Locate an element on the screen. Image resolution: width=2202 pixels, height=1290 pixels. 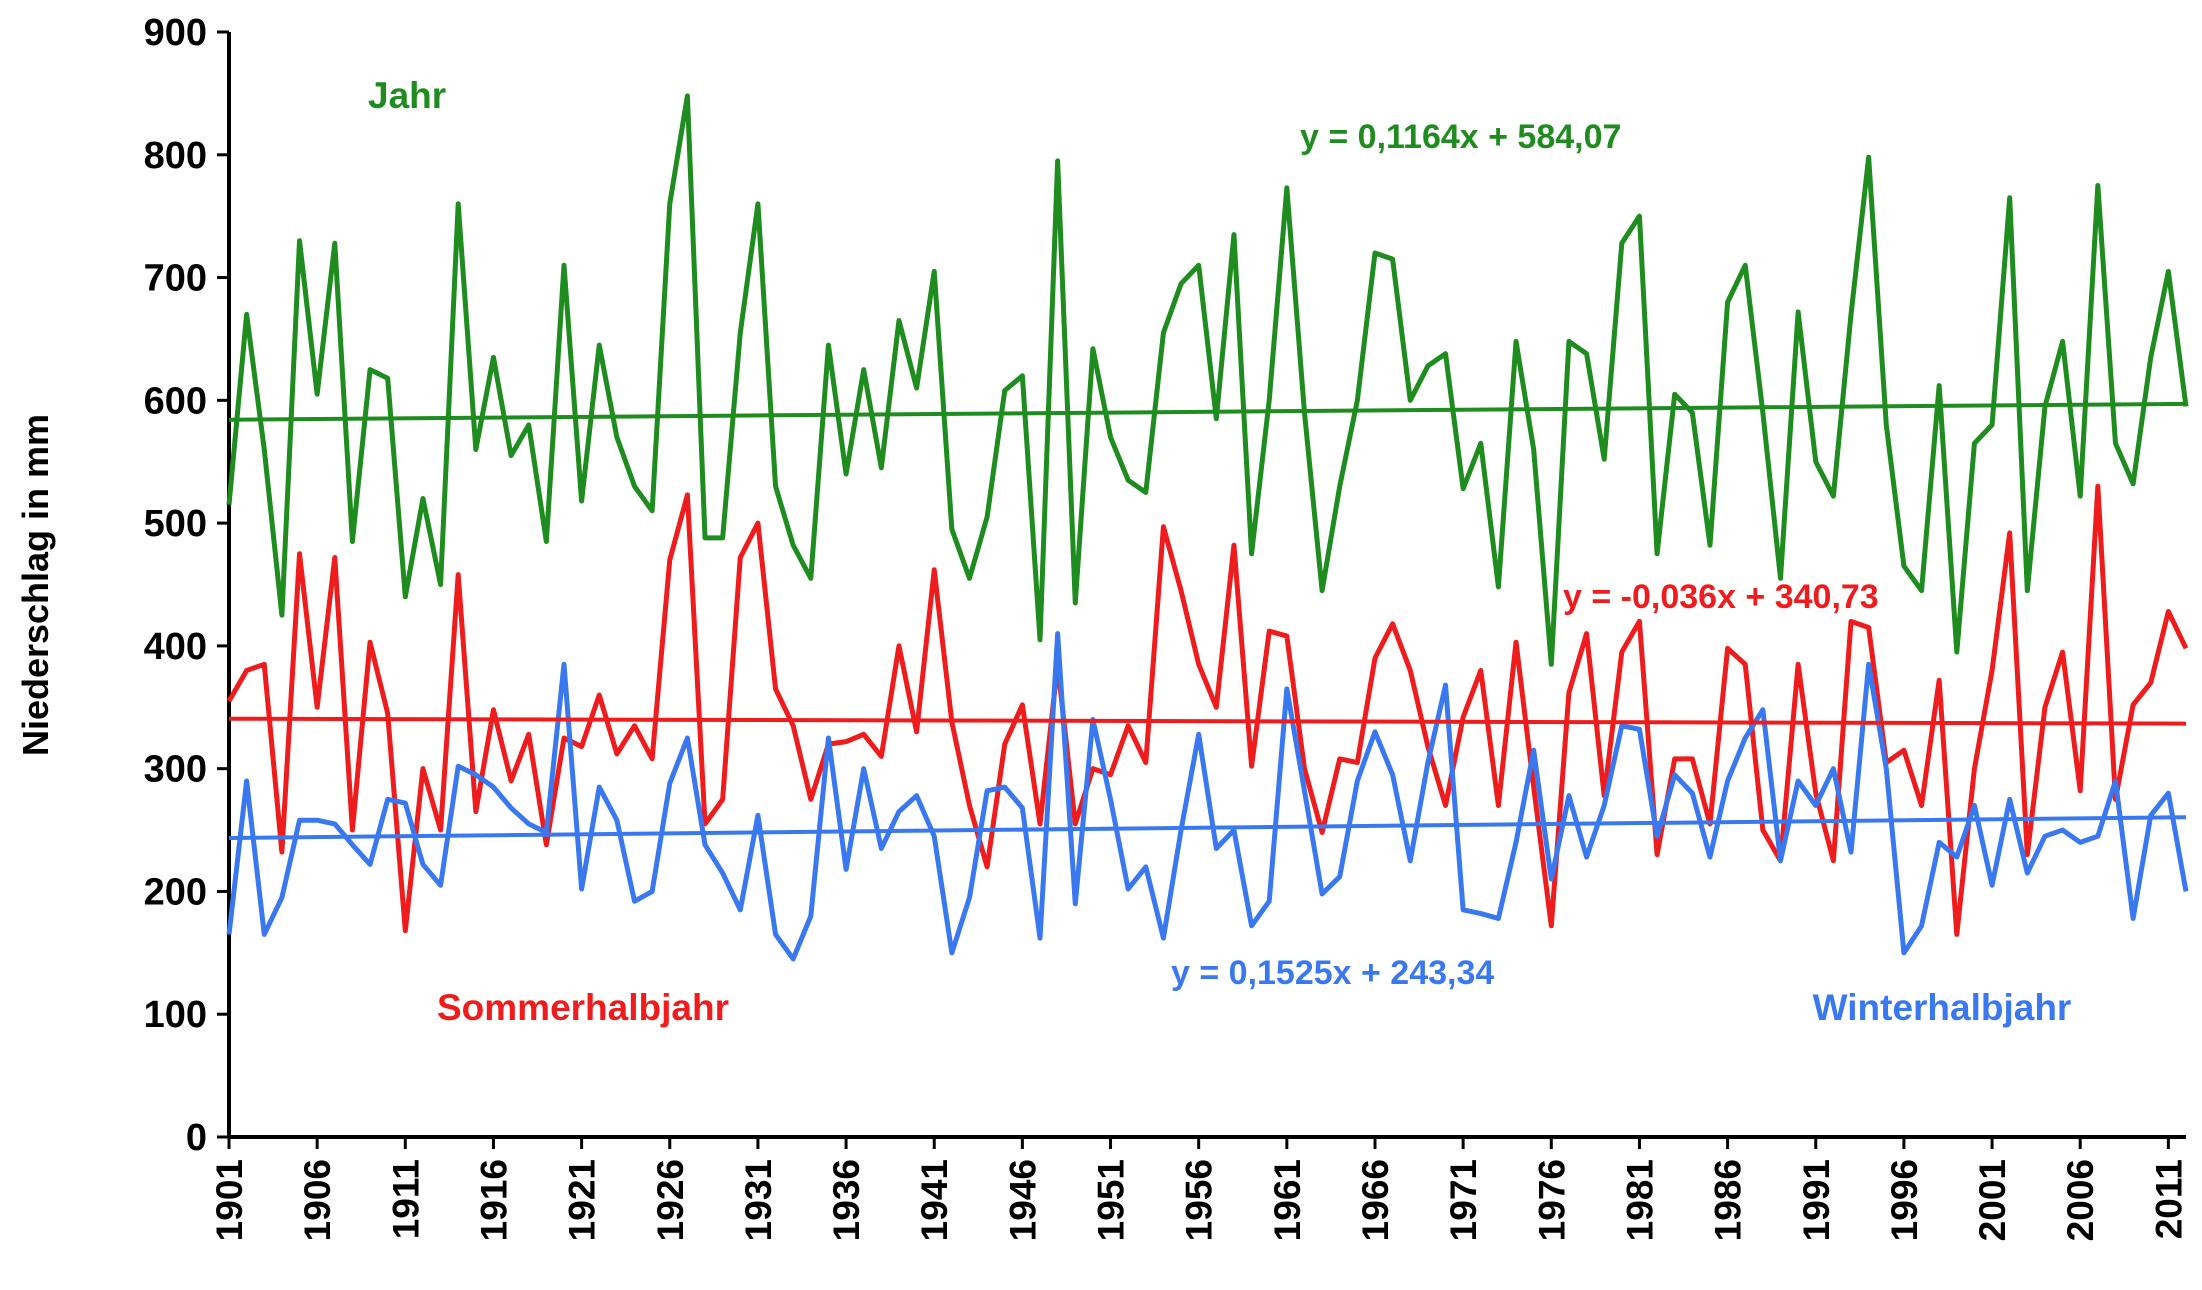
x-tick-label: 1956 is located at coordinates (1199, 1200).